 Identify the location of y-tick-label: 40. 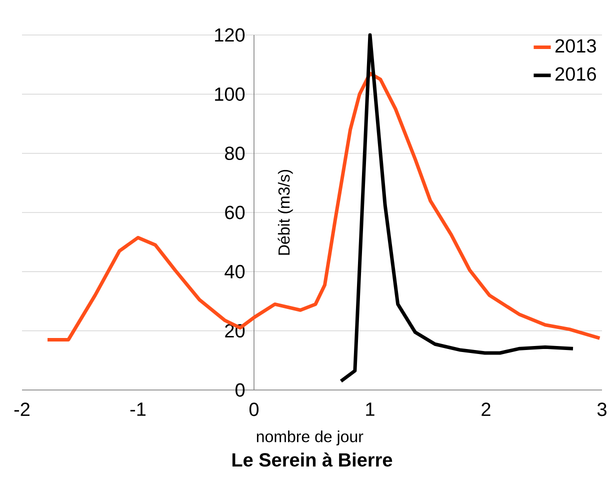
(234, 271).